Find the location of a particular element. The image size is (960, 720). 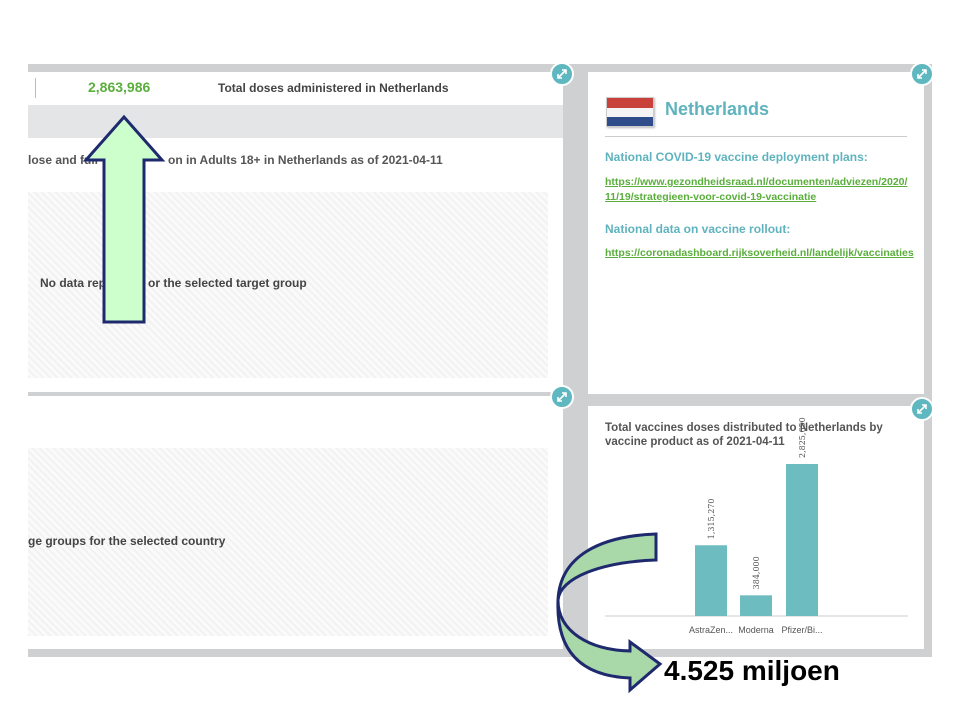

total-doses-label: Total doses administered in Netherlands is located at coordinates (333, 88).